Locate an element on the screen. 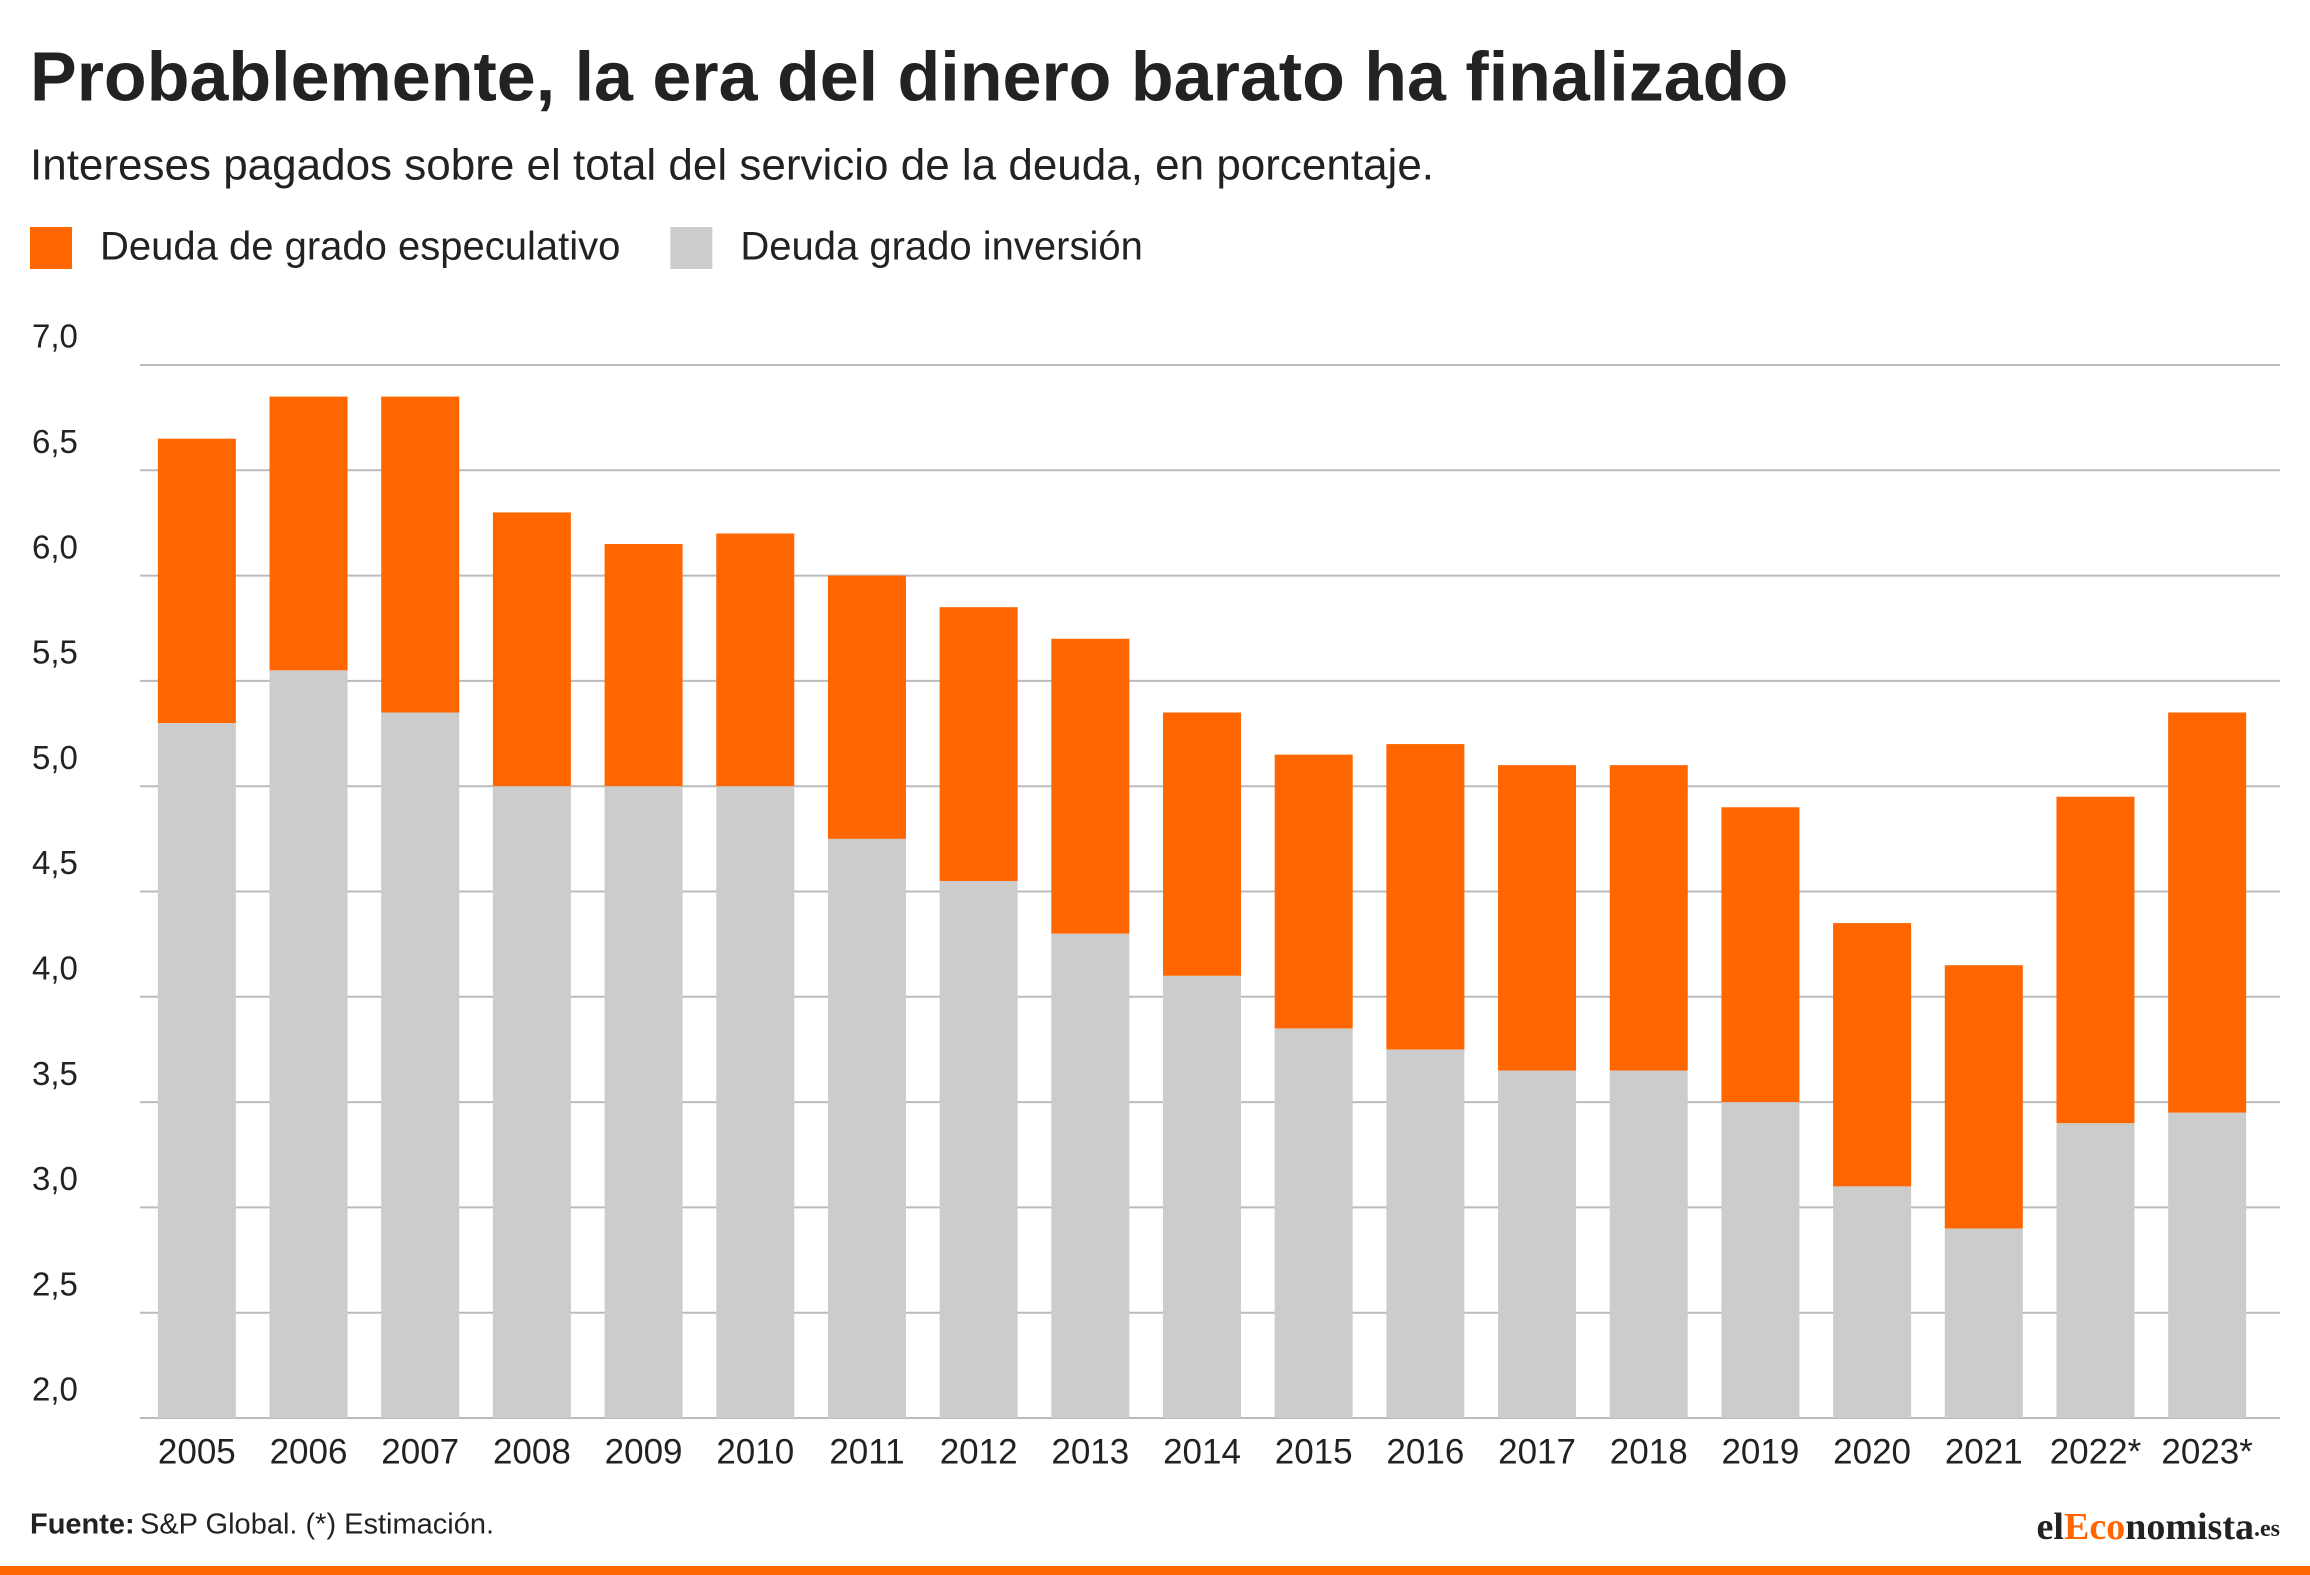 The height and width of the screenshot is (1575, 2310). x-tick-label: 2005 is located at coordinates (197, 1451).